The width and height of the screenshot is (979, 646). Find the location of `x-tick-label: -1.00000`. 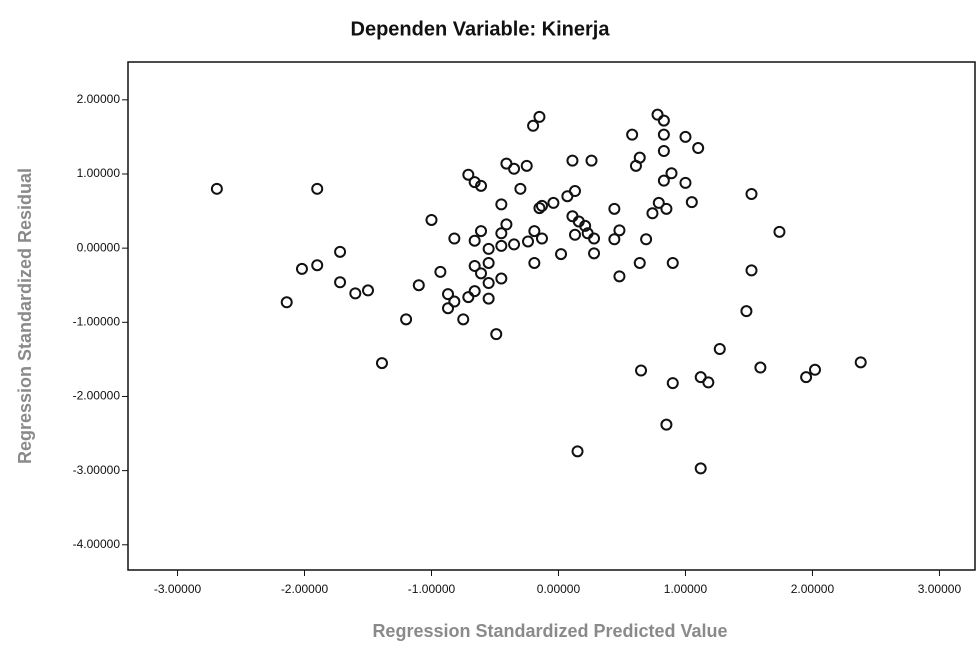

x-tick-label: -1.00000 is located at coordinates (432, 589).